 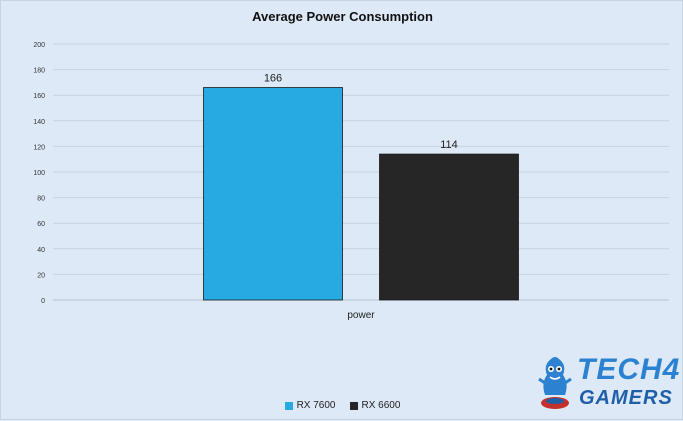 What do you see at coordinates (39, 173) in the screenshot?
I see `y-tick-label: 100` at bounding box center [39, 173].